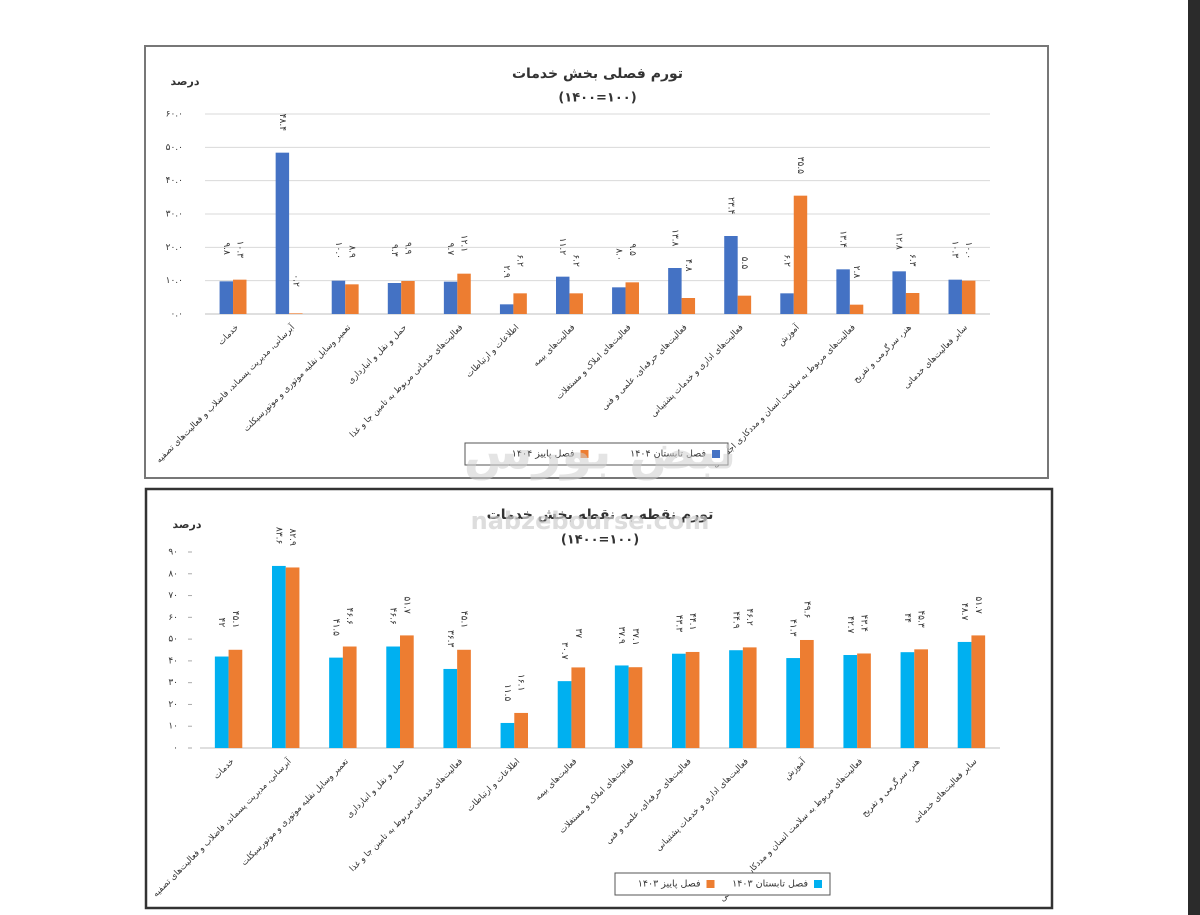 This screenshot has height=915, width=1200. What do you see at coordinates (174, 181) in the screenshot?
I see `y-tick-label: ۴۰.۰` at bounding box center [174, 181].